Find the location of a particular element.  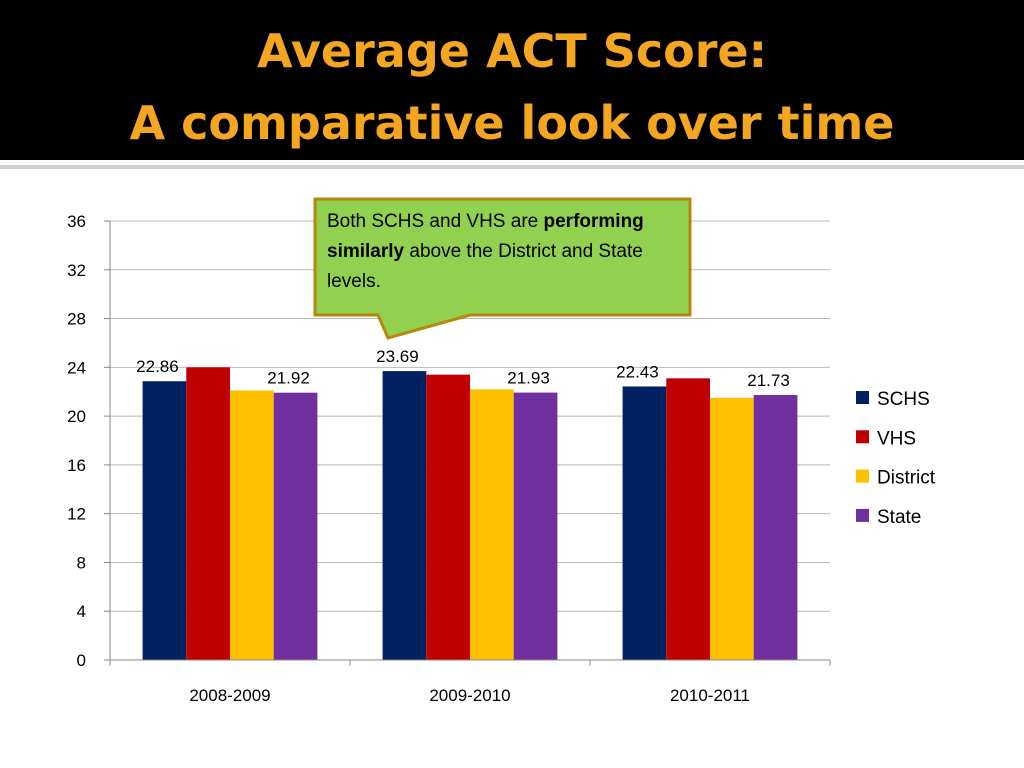

data-label: 22.86 is located at coordinates (157, 366).